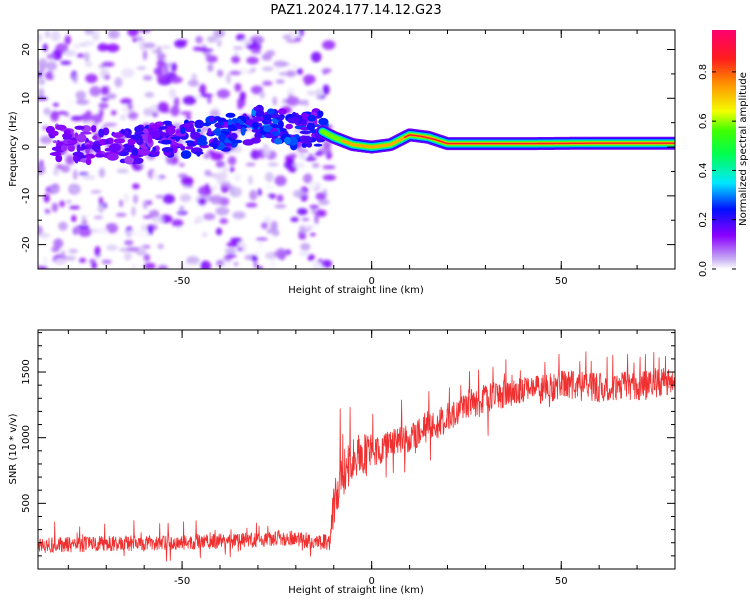 This screenshot has width=750, height=600. What do you see at coordinates (26, 437) in the screenshot?
I see `snr-y-tick-label: 1000` at bounding box center [26, 437].